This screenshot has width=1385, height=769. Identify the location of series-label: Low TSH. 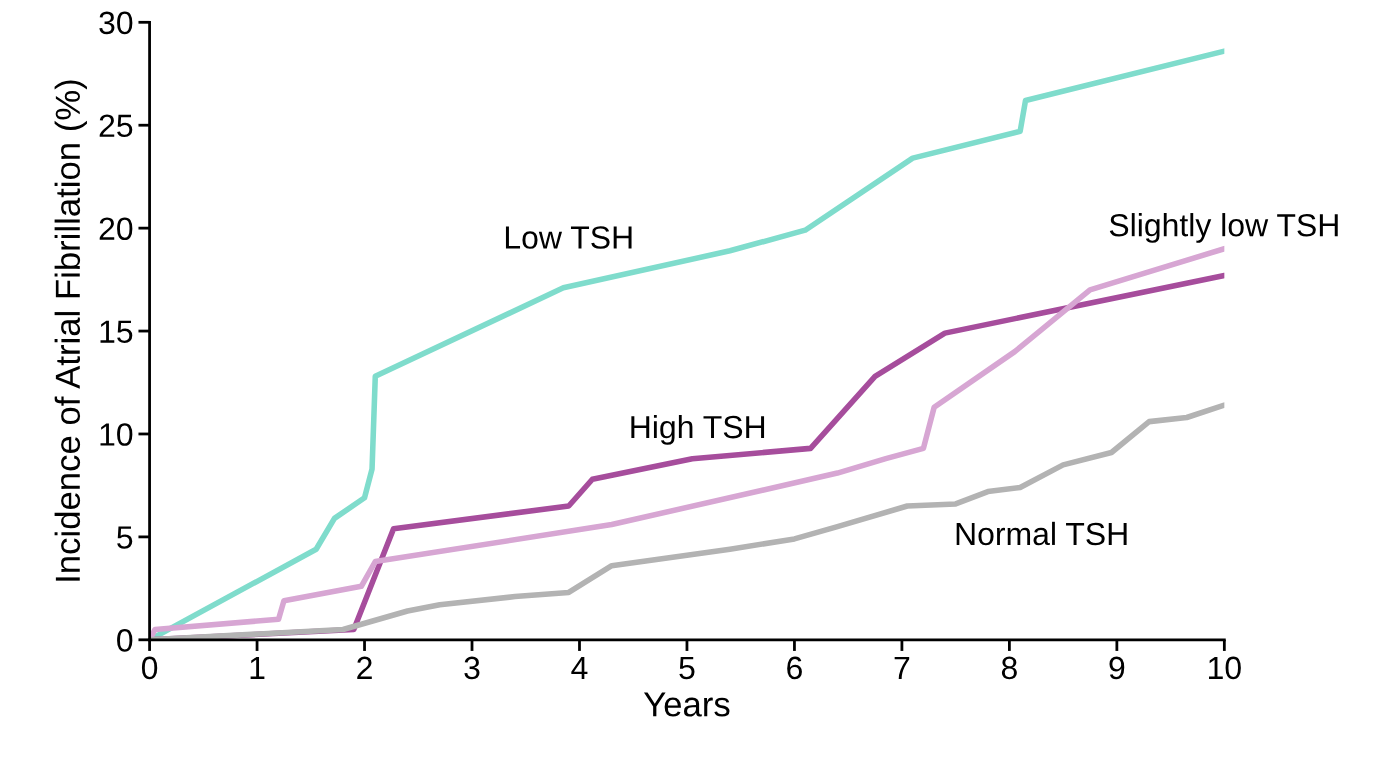
(568, 237).